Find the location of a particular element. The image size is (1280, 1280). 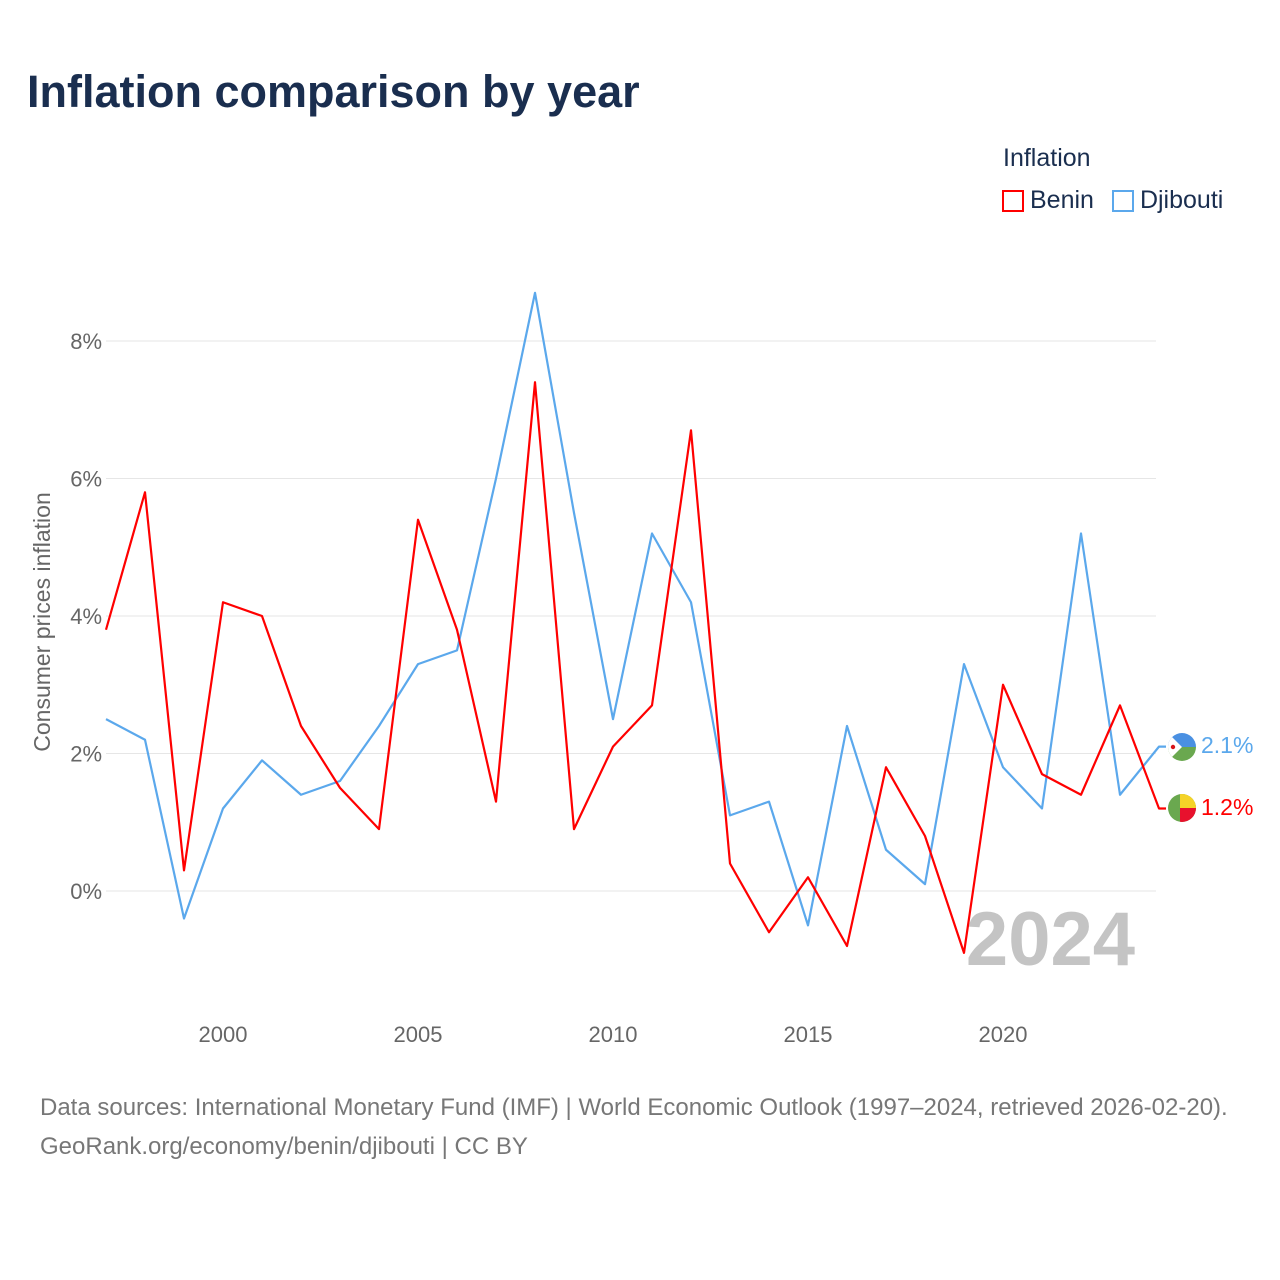

legend-swatch-djibouti is located at coordinates (1122, 200).